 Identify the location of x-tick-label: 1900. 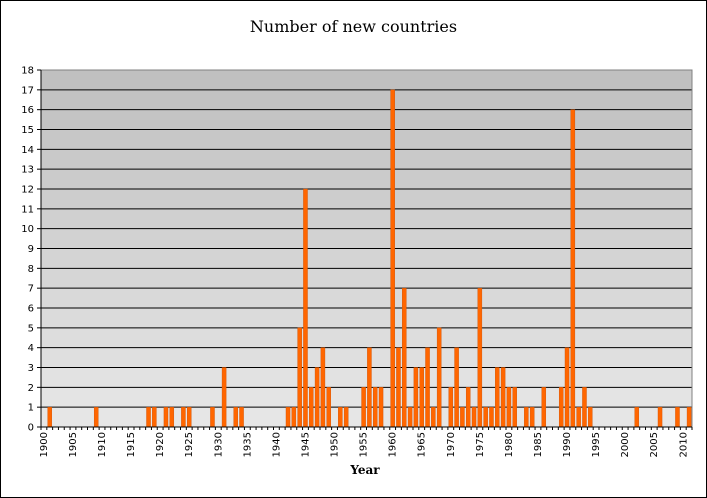
(44, 444).